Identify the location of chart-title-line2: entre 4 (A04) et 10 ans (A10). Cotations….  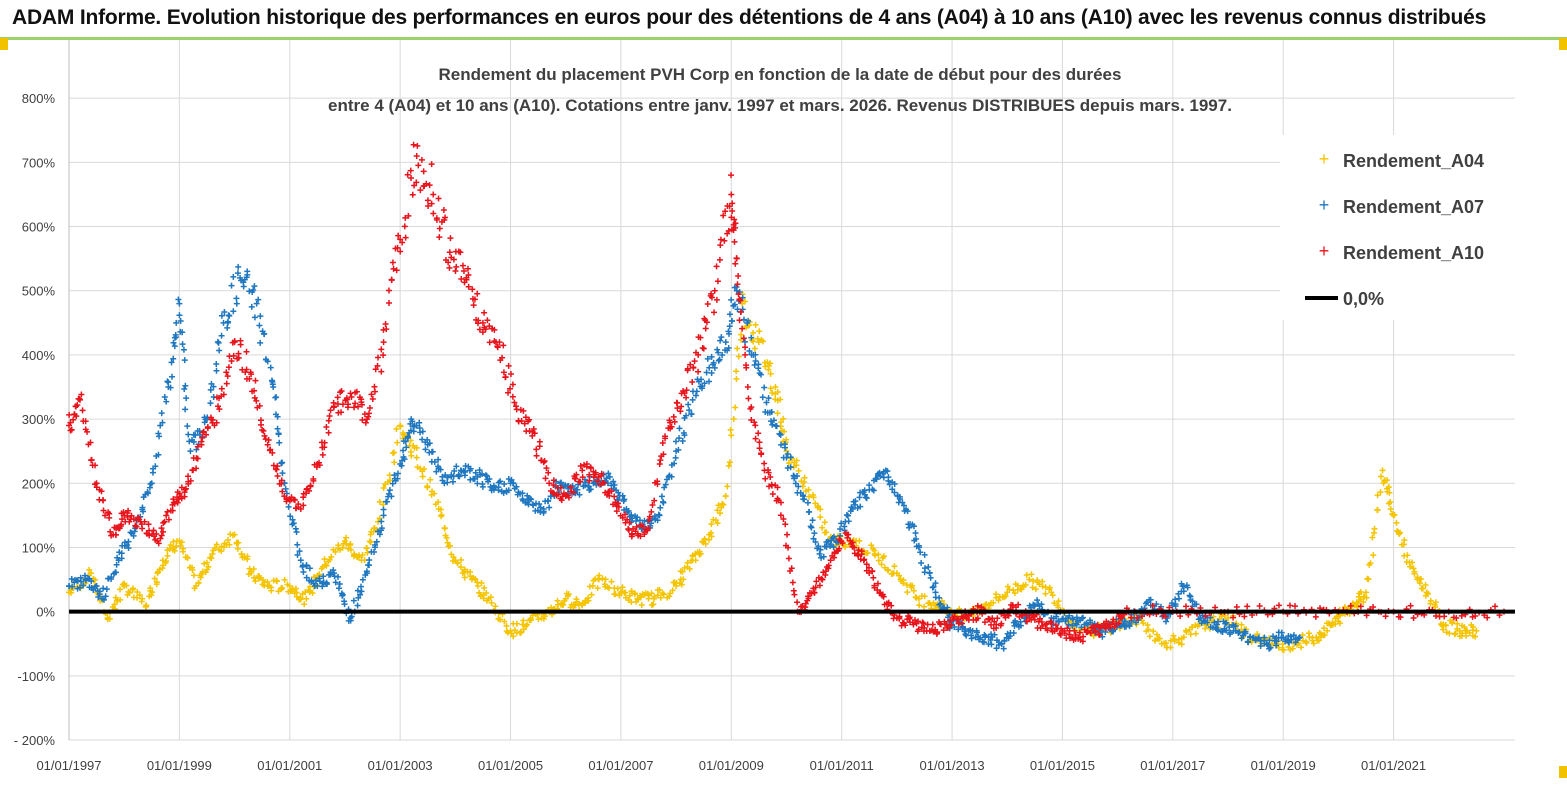
(780, 105).